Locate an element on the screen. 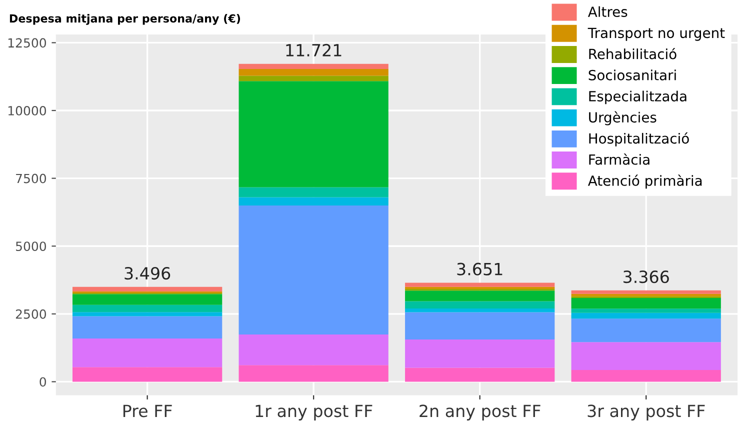 The height and width of the screenshot is (432, 745). legend-label: Farmàcia is located at coordinates (619, 159).